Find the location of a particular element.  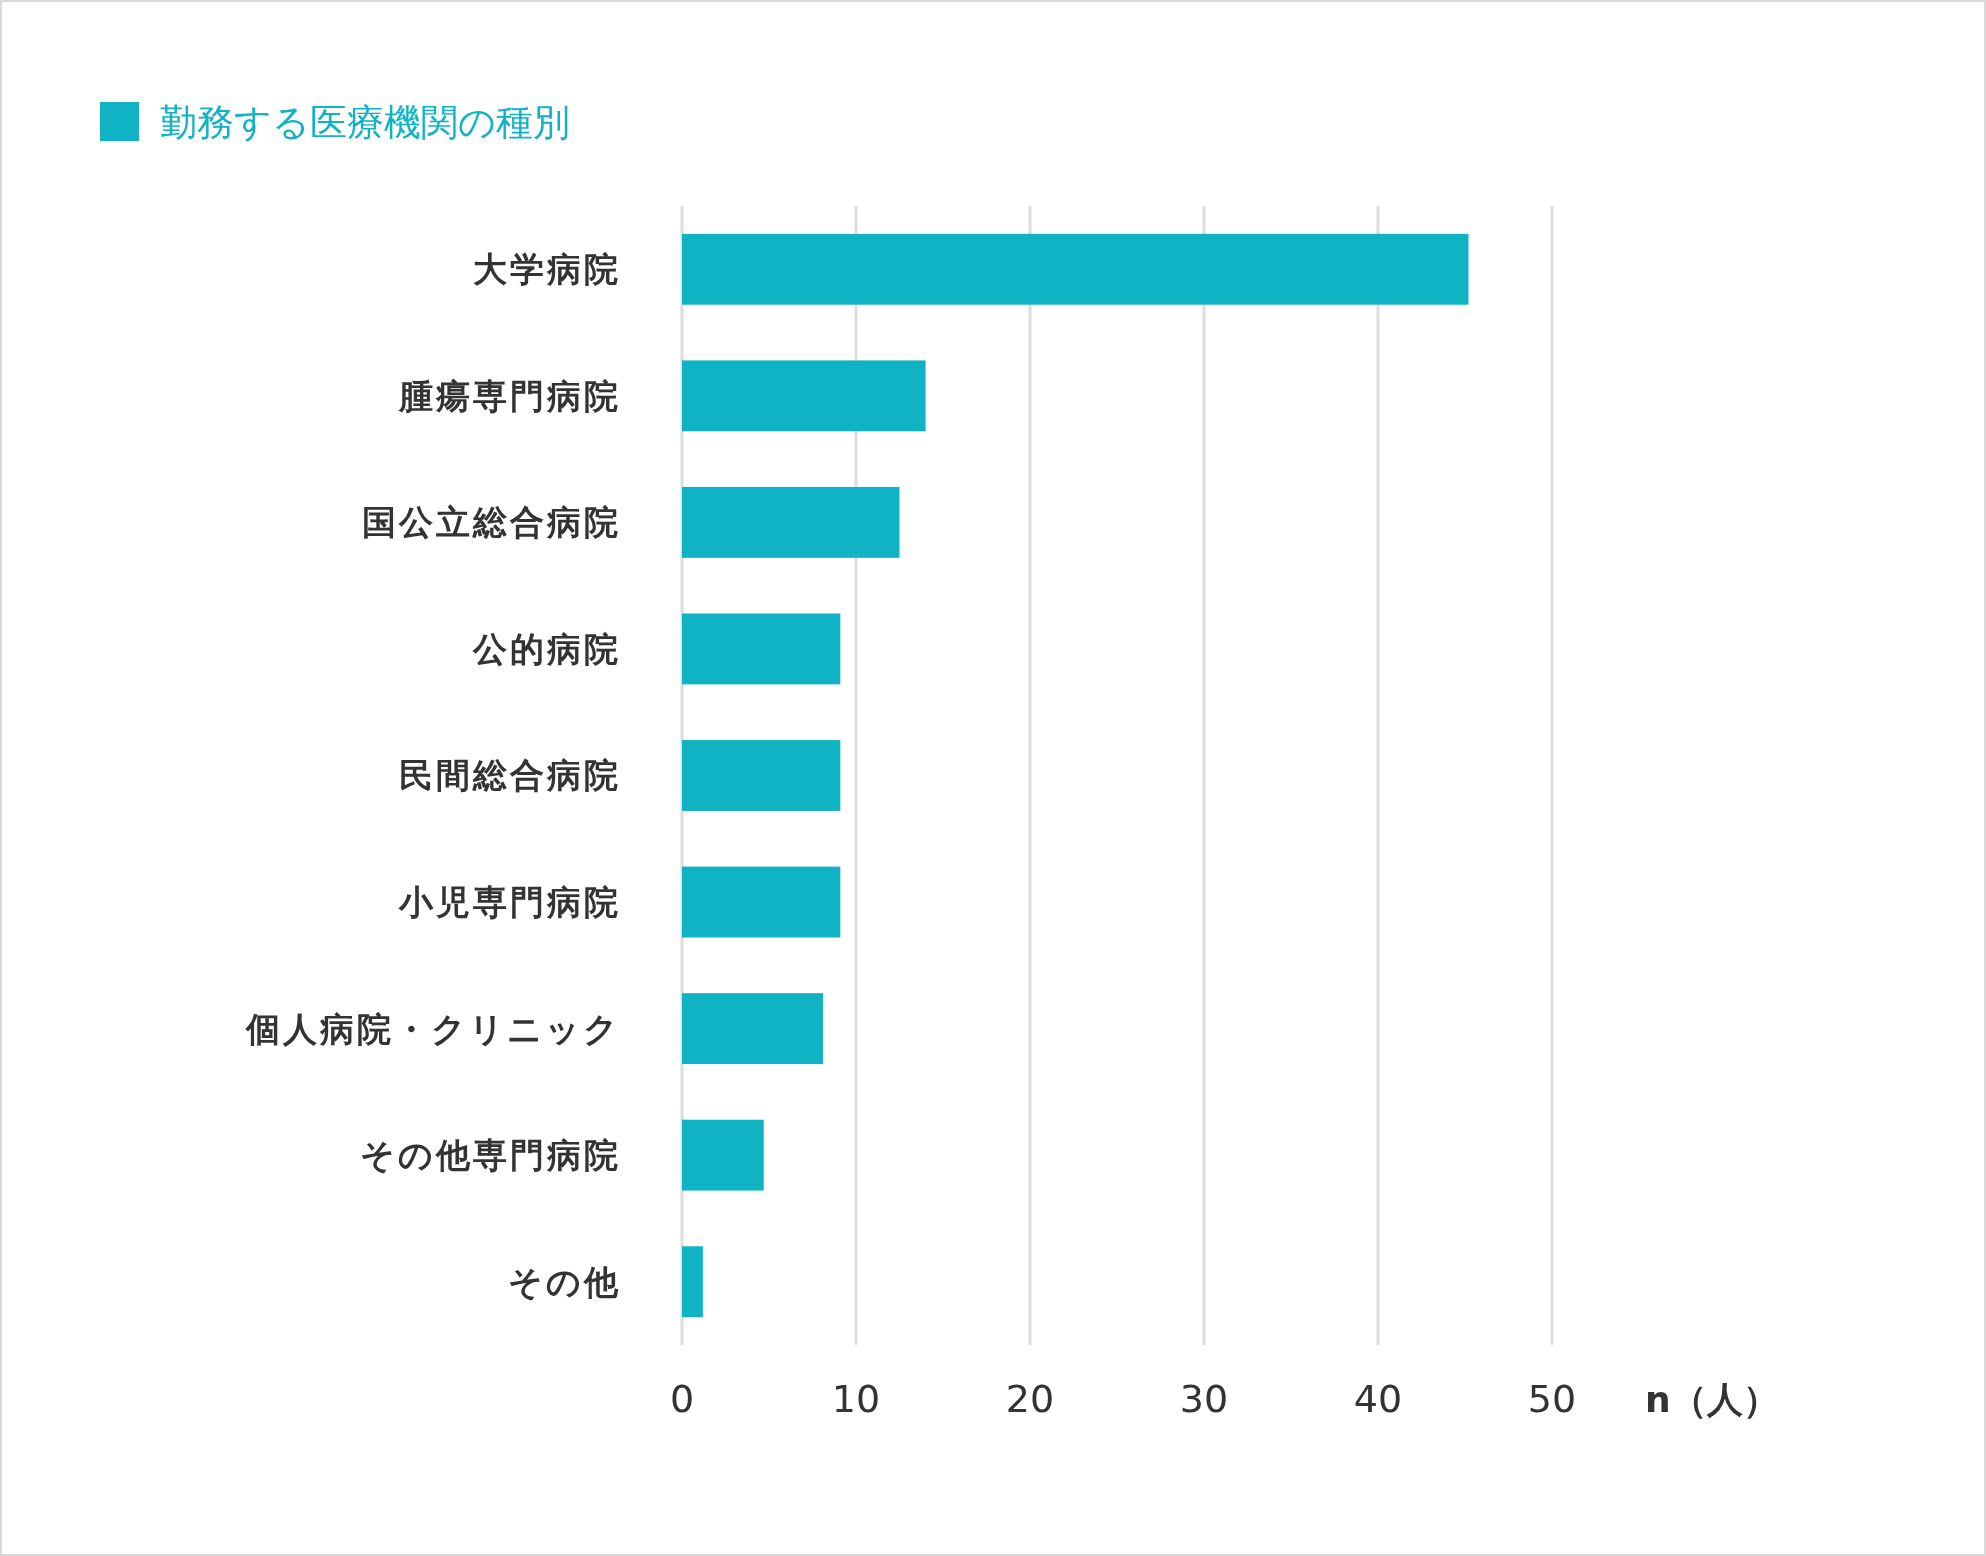

y-tick-label: その他専門病院 is located at coordinates (490, 1155).